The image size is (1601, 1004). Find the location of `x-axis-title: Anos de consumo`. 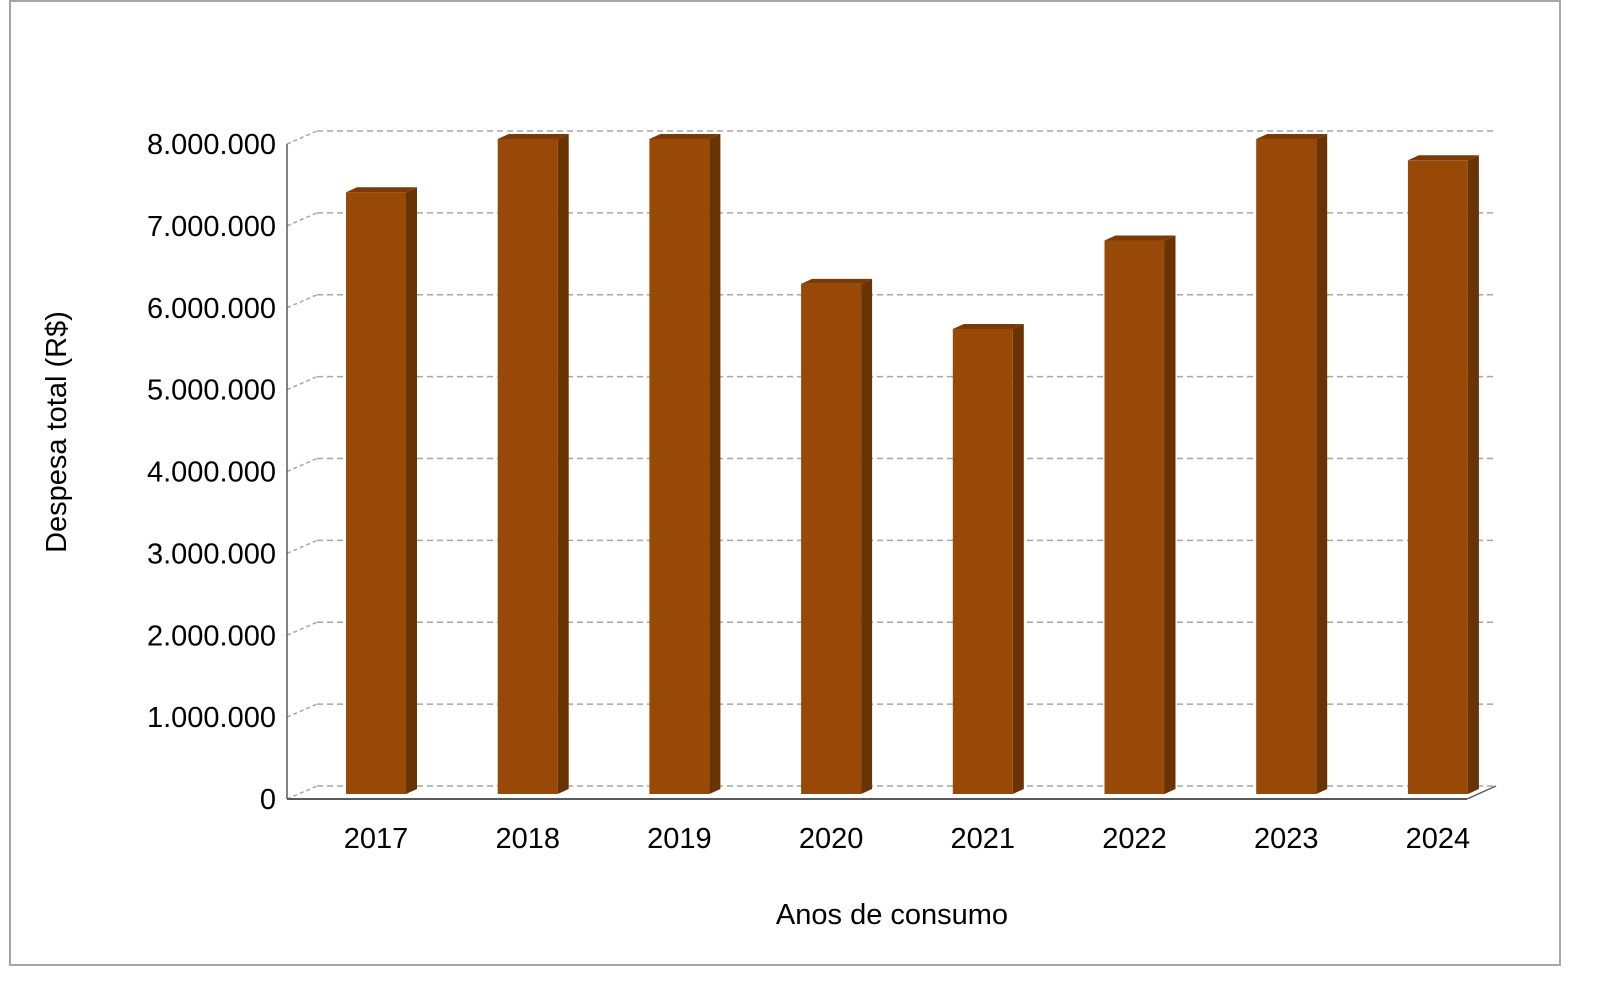

x-axis-title: Anos de consumo is located at coordinates (892, 915).